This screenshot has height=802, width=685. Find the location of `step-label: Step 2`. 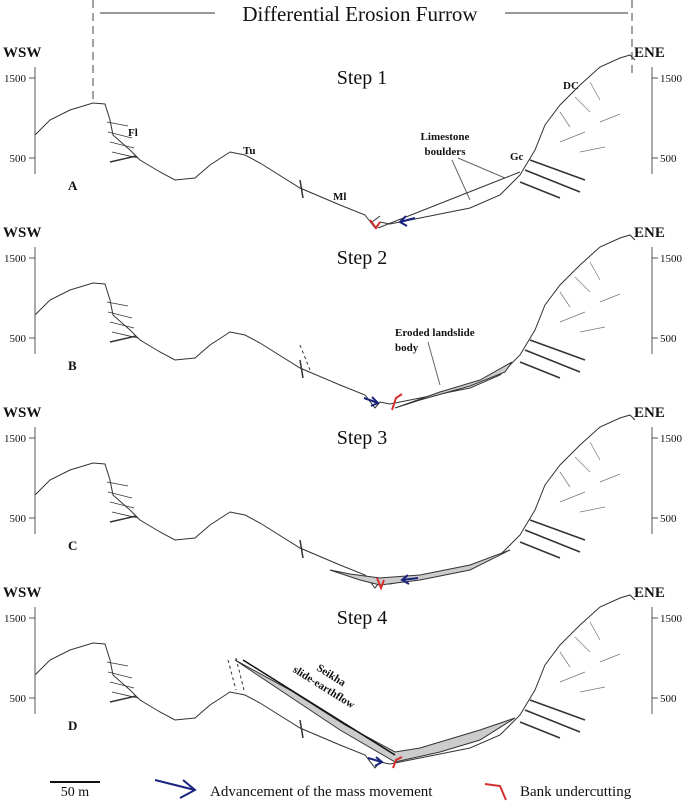

step-label: Step 2 is located at coordinates (362, 258).